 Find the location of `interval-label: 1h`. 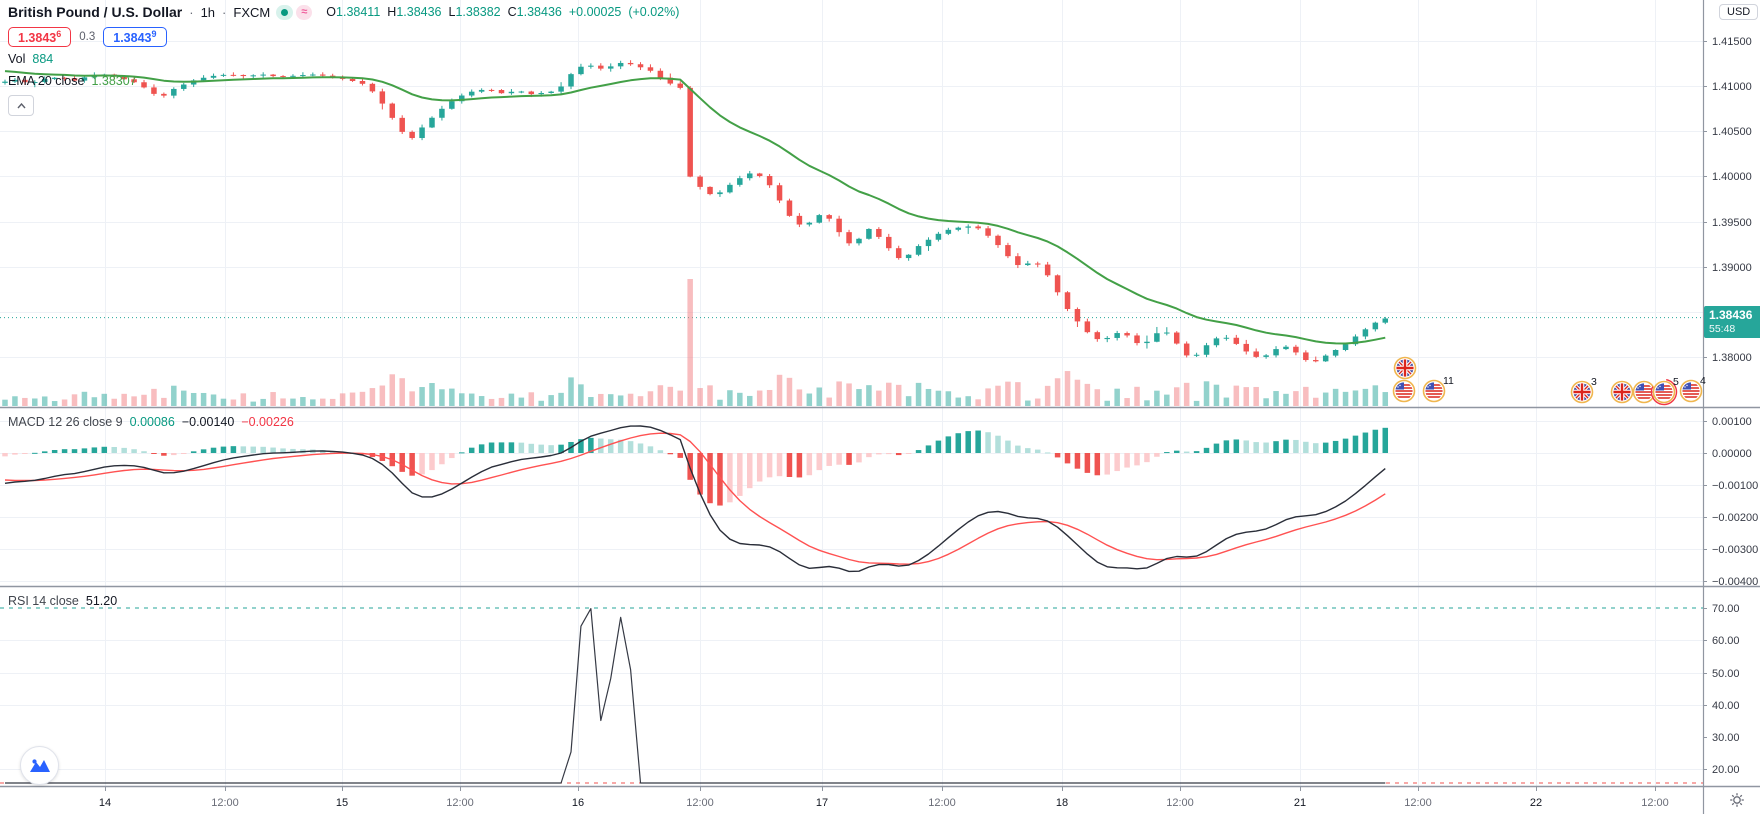

interval-label: 1h is located at coordinates (208, 12).